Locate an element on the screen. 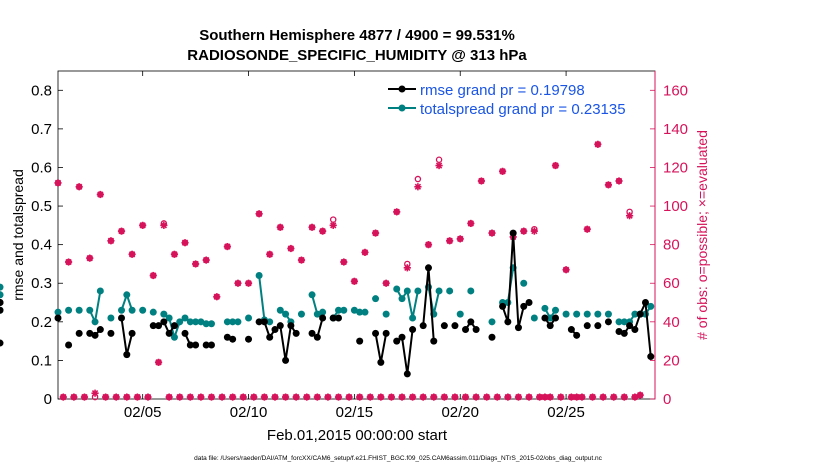  y-right-tick-label: 20 is located at coordinates (671, 360).